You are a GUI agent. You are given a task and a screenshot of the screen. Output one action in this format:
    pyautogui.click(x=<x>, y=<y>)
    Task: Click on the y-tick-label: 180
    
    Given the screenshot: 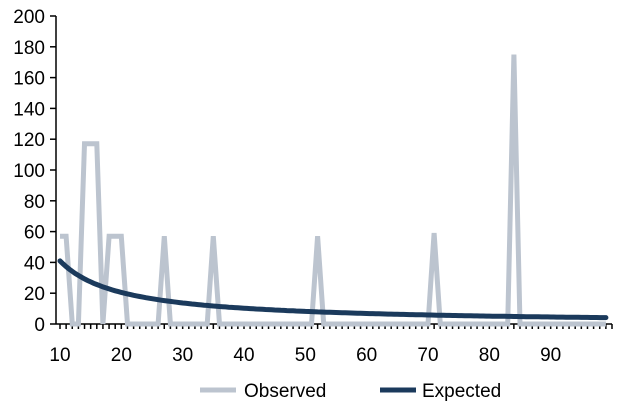 What is the action you would take?
    pyautogui.click(x=29, y=48)
    